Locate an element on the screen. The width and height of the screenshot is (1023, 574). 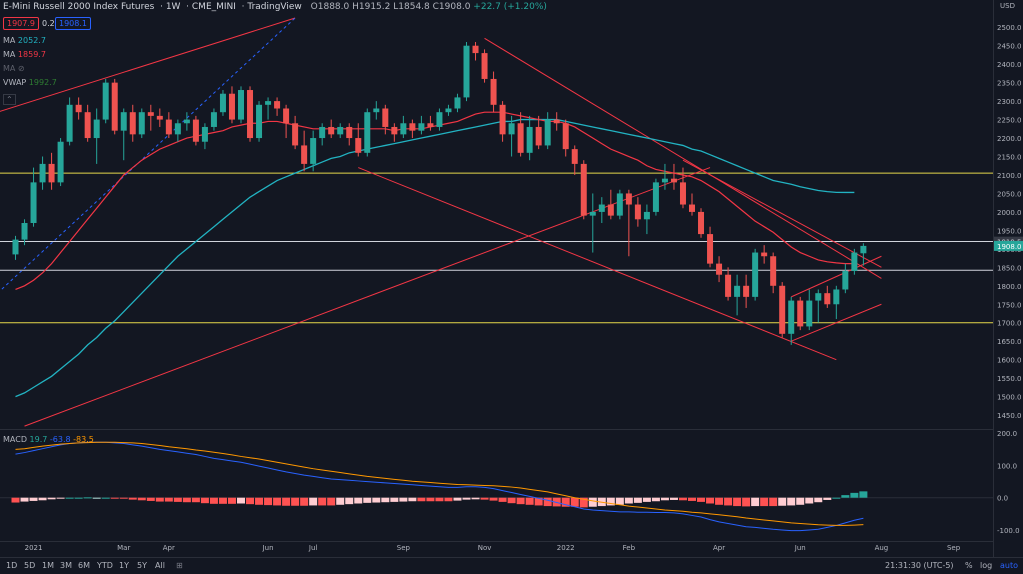
collapse-legend-icon: ⌃ is located at coordinates (9, 99).